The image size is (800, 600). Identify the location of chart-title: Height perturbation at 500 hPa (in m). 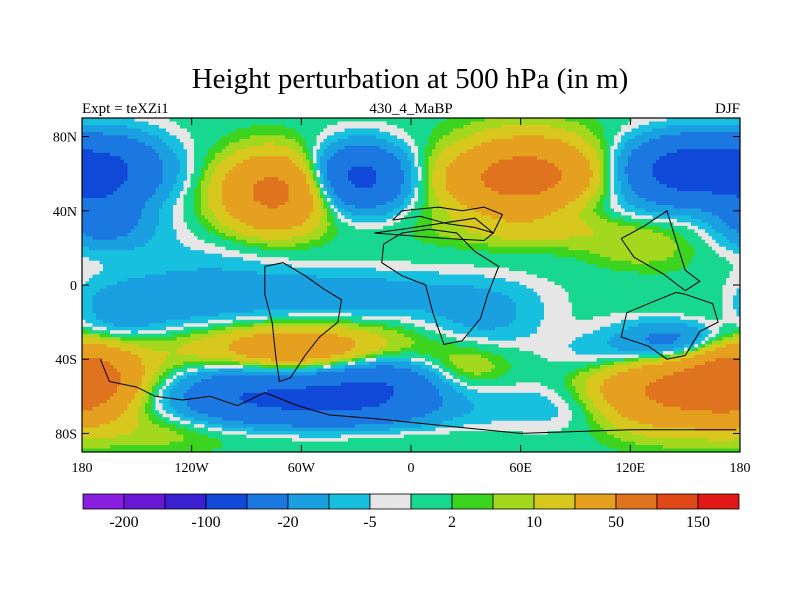
(410, 79).